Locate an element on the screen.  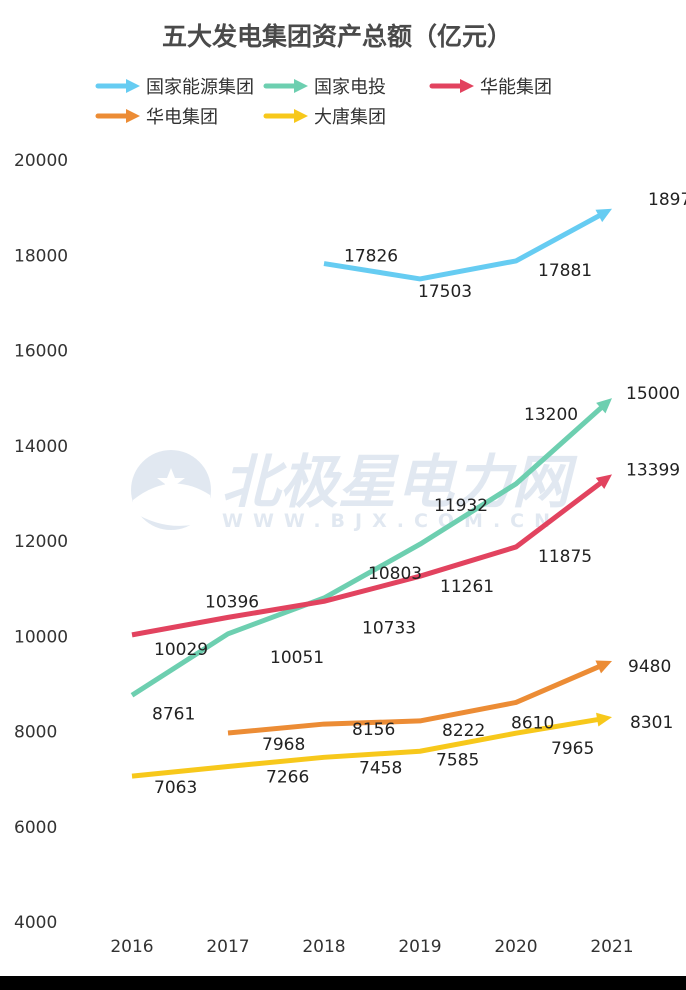
x-tick-label: 2021 is located at coordinates (611, 947).